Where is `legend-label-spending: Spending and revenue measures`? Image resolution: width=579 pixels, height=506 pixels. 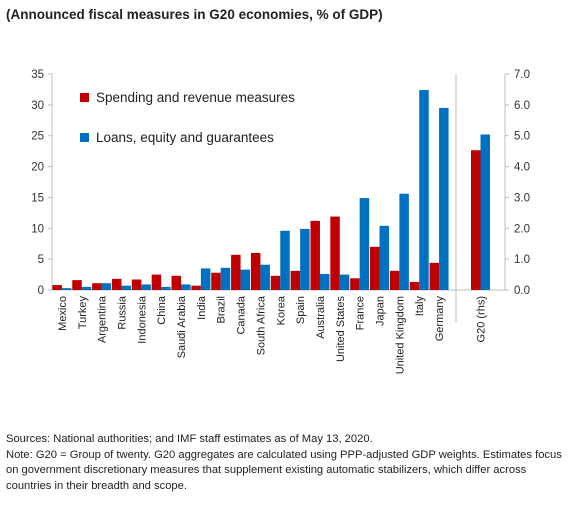
legend-label-spending: Spending and revenue measures is located at coordinates (195, 97).